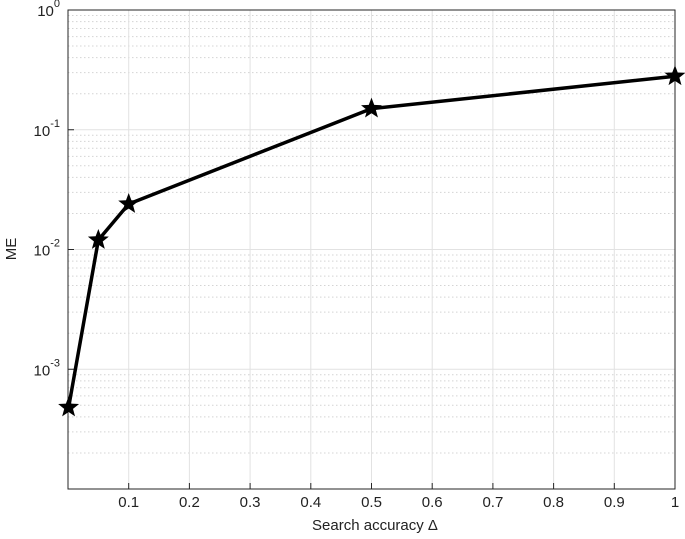  What do you see at coordinates (55, 363) in the screenshot?
I see `y-tick-exponent: -3` at bounding box center [55, 363].